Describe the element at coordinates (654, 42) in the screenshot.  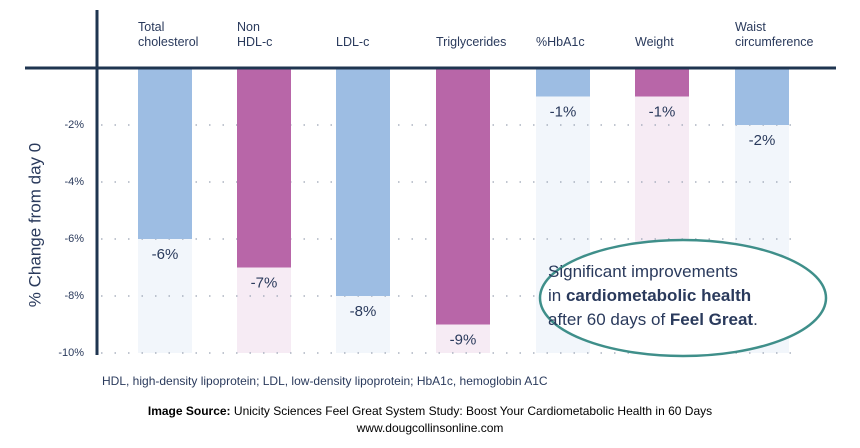
I see `category-label: Weight` at that location.